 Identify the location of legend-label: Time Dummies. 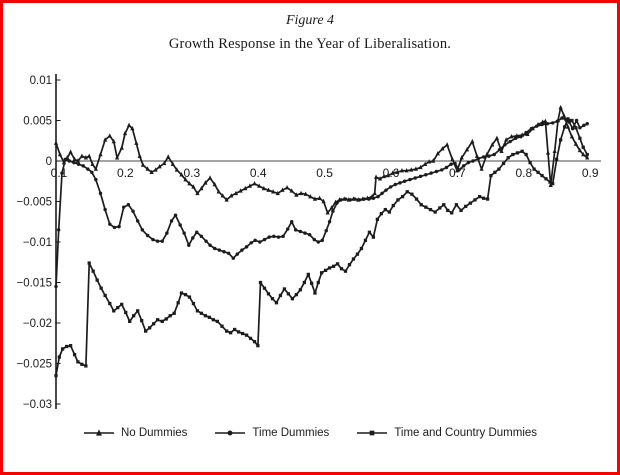
(291, 433).